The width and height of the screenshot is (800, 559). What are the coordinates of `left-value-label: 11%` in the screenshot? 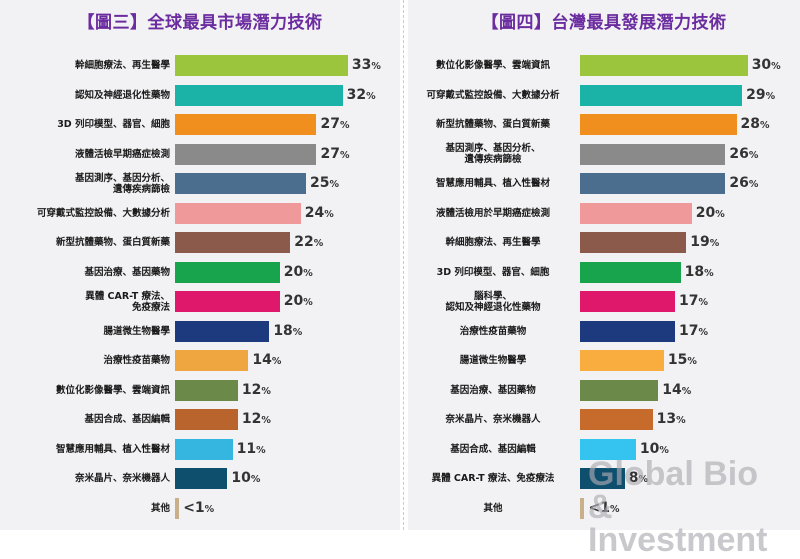 It's located at (251, 449).